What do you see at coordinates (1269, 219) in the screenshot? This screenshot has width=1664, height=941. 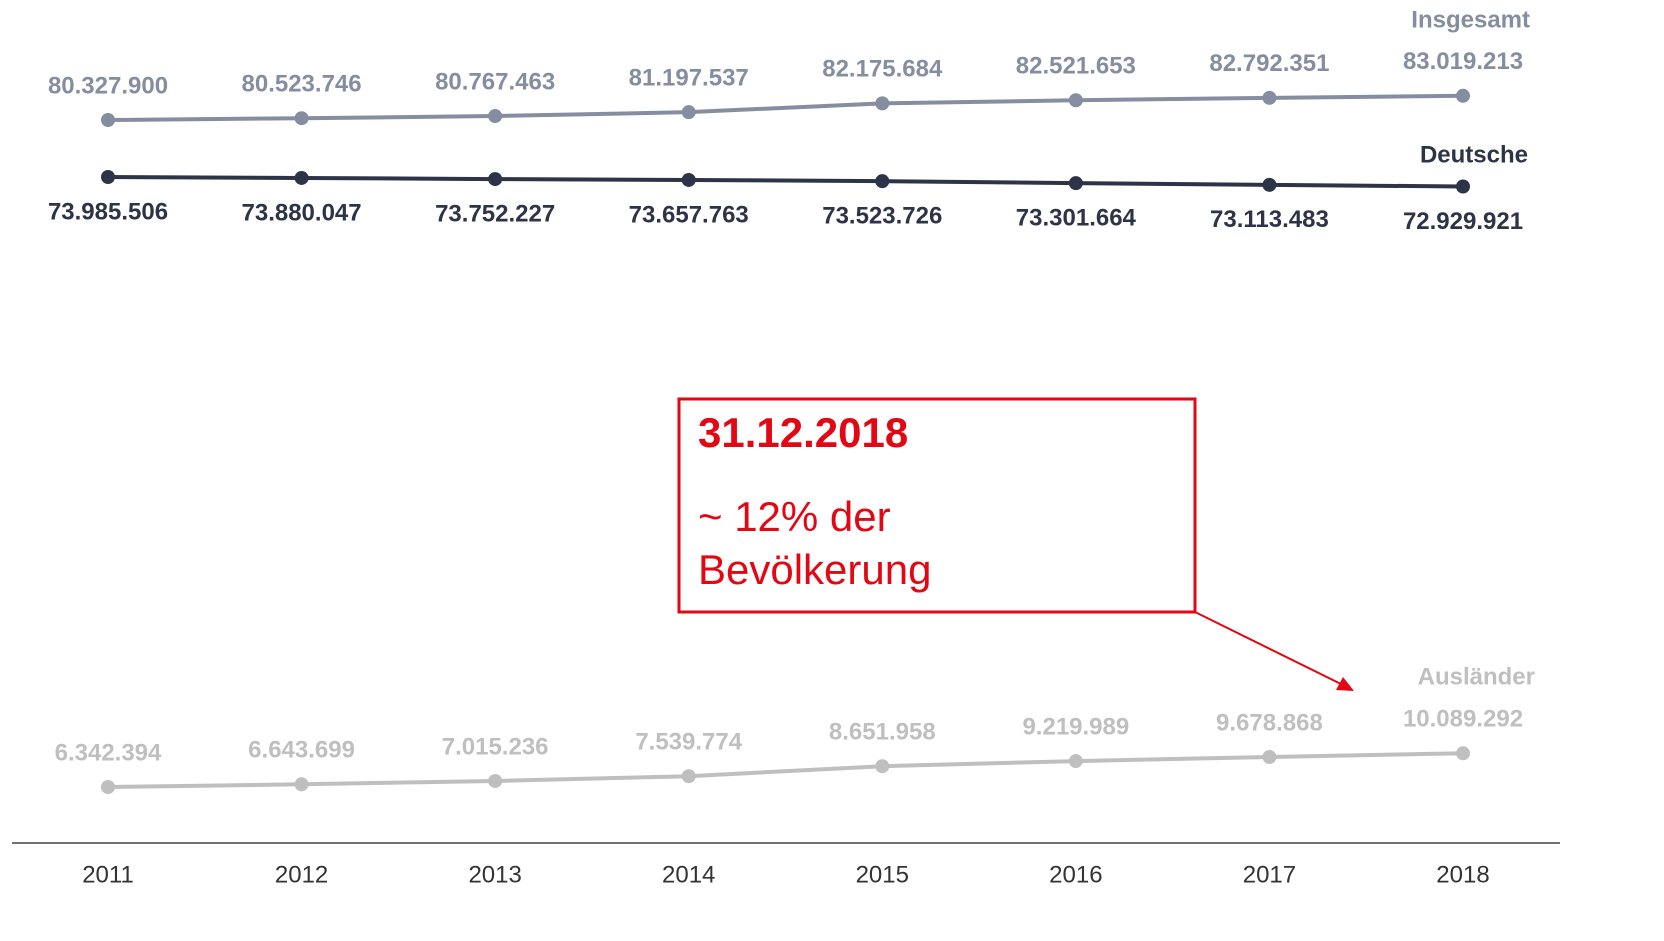 I see `data-label: 73.113.483` at bounding box center [1269, 219].